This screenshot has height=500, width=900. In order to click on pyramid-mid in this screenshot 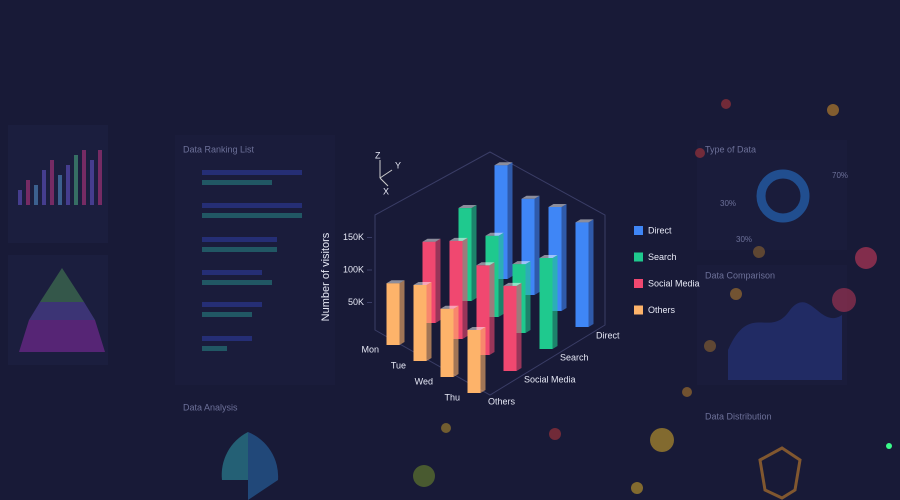, I will do `click(62, 311)`.